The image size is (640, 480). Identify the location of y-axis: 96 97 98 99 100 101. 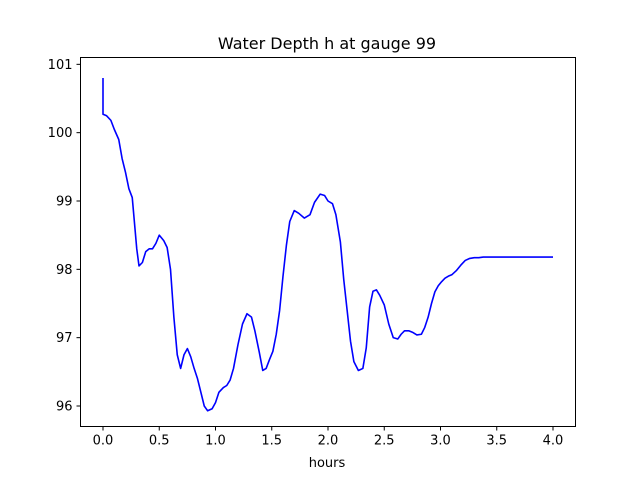
(64, 236).